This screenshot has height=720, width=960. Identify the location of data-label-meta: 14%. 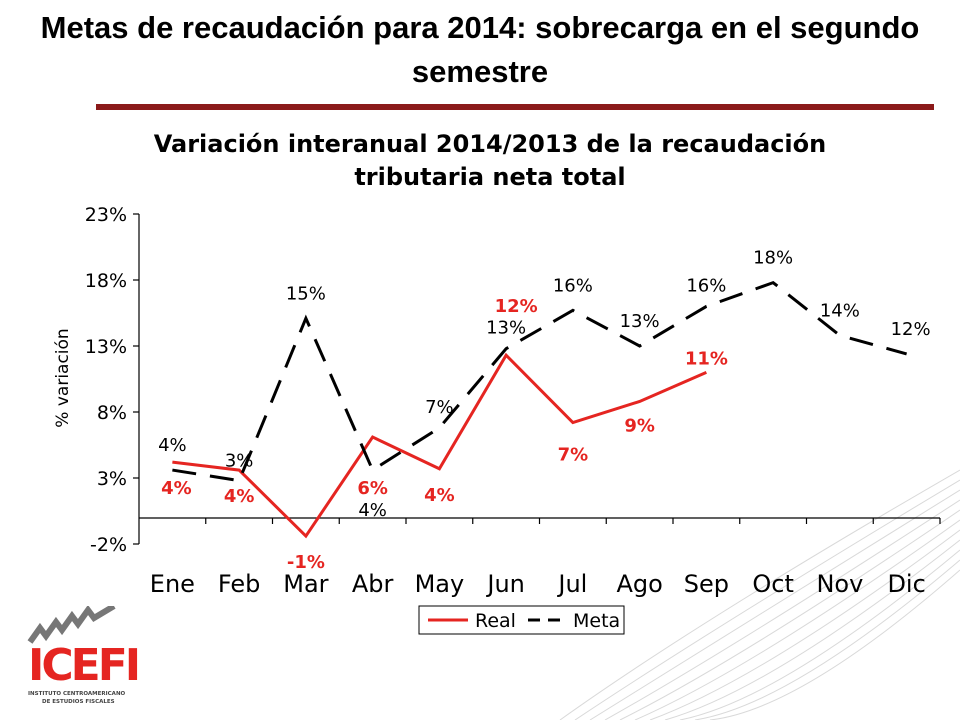
(840, 310).